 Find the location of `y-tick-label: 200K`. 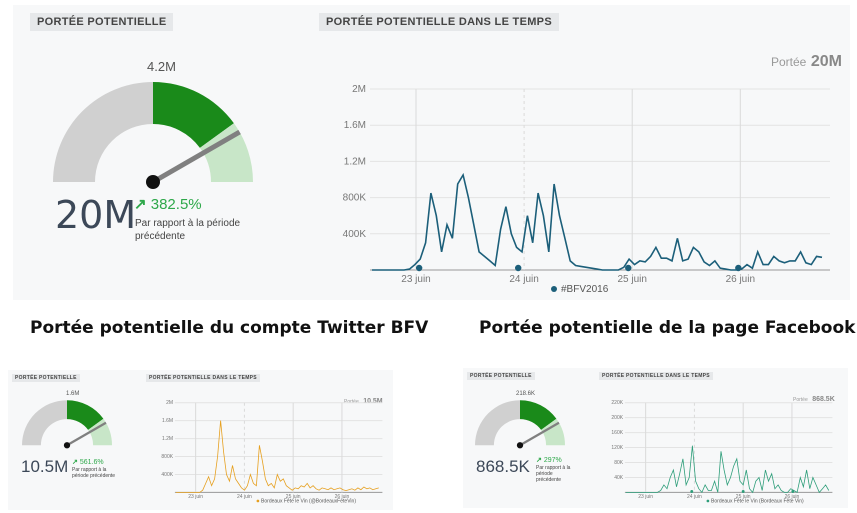

y-tick-label: 200K is located at coordinates (617, 418).